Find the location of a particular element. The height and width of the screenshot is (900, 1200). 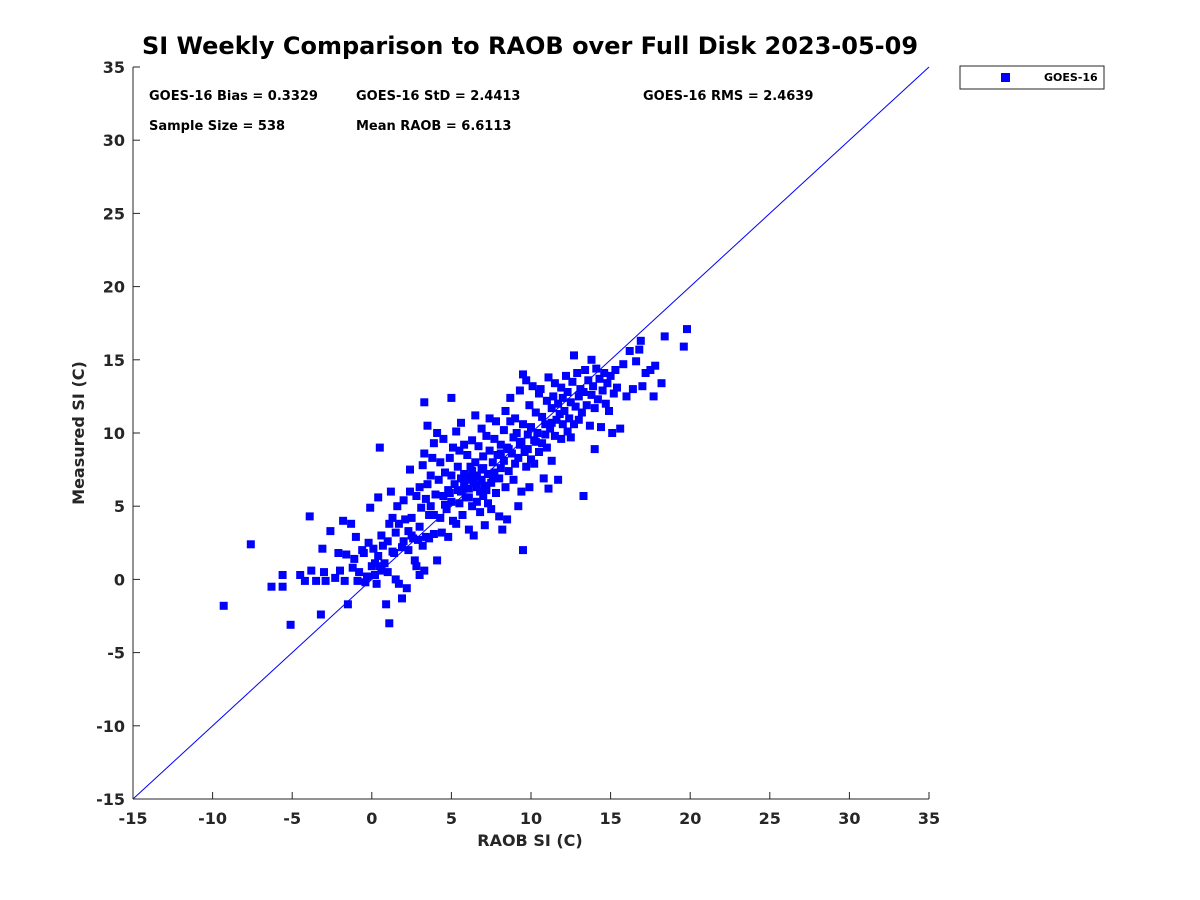

legend: GOES-16 is located at coordinates (1032, 77).